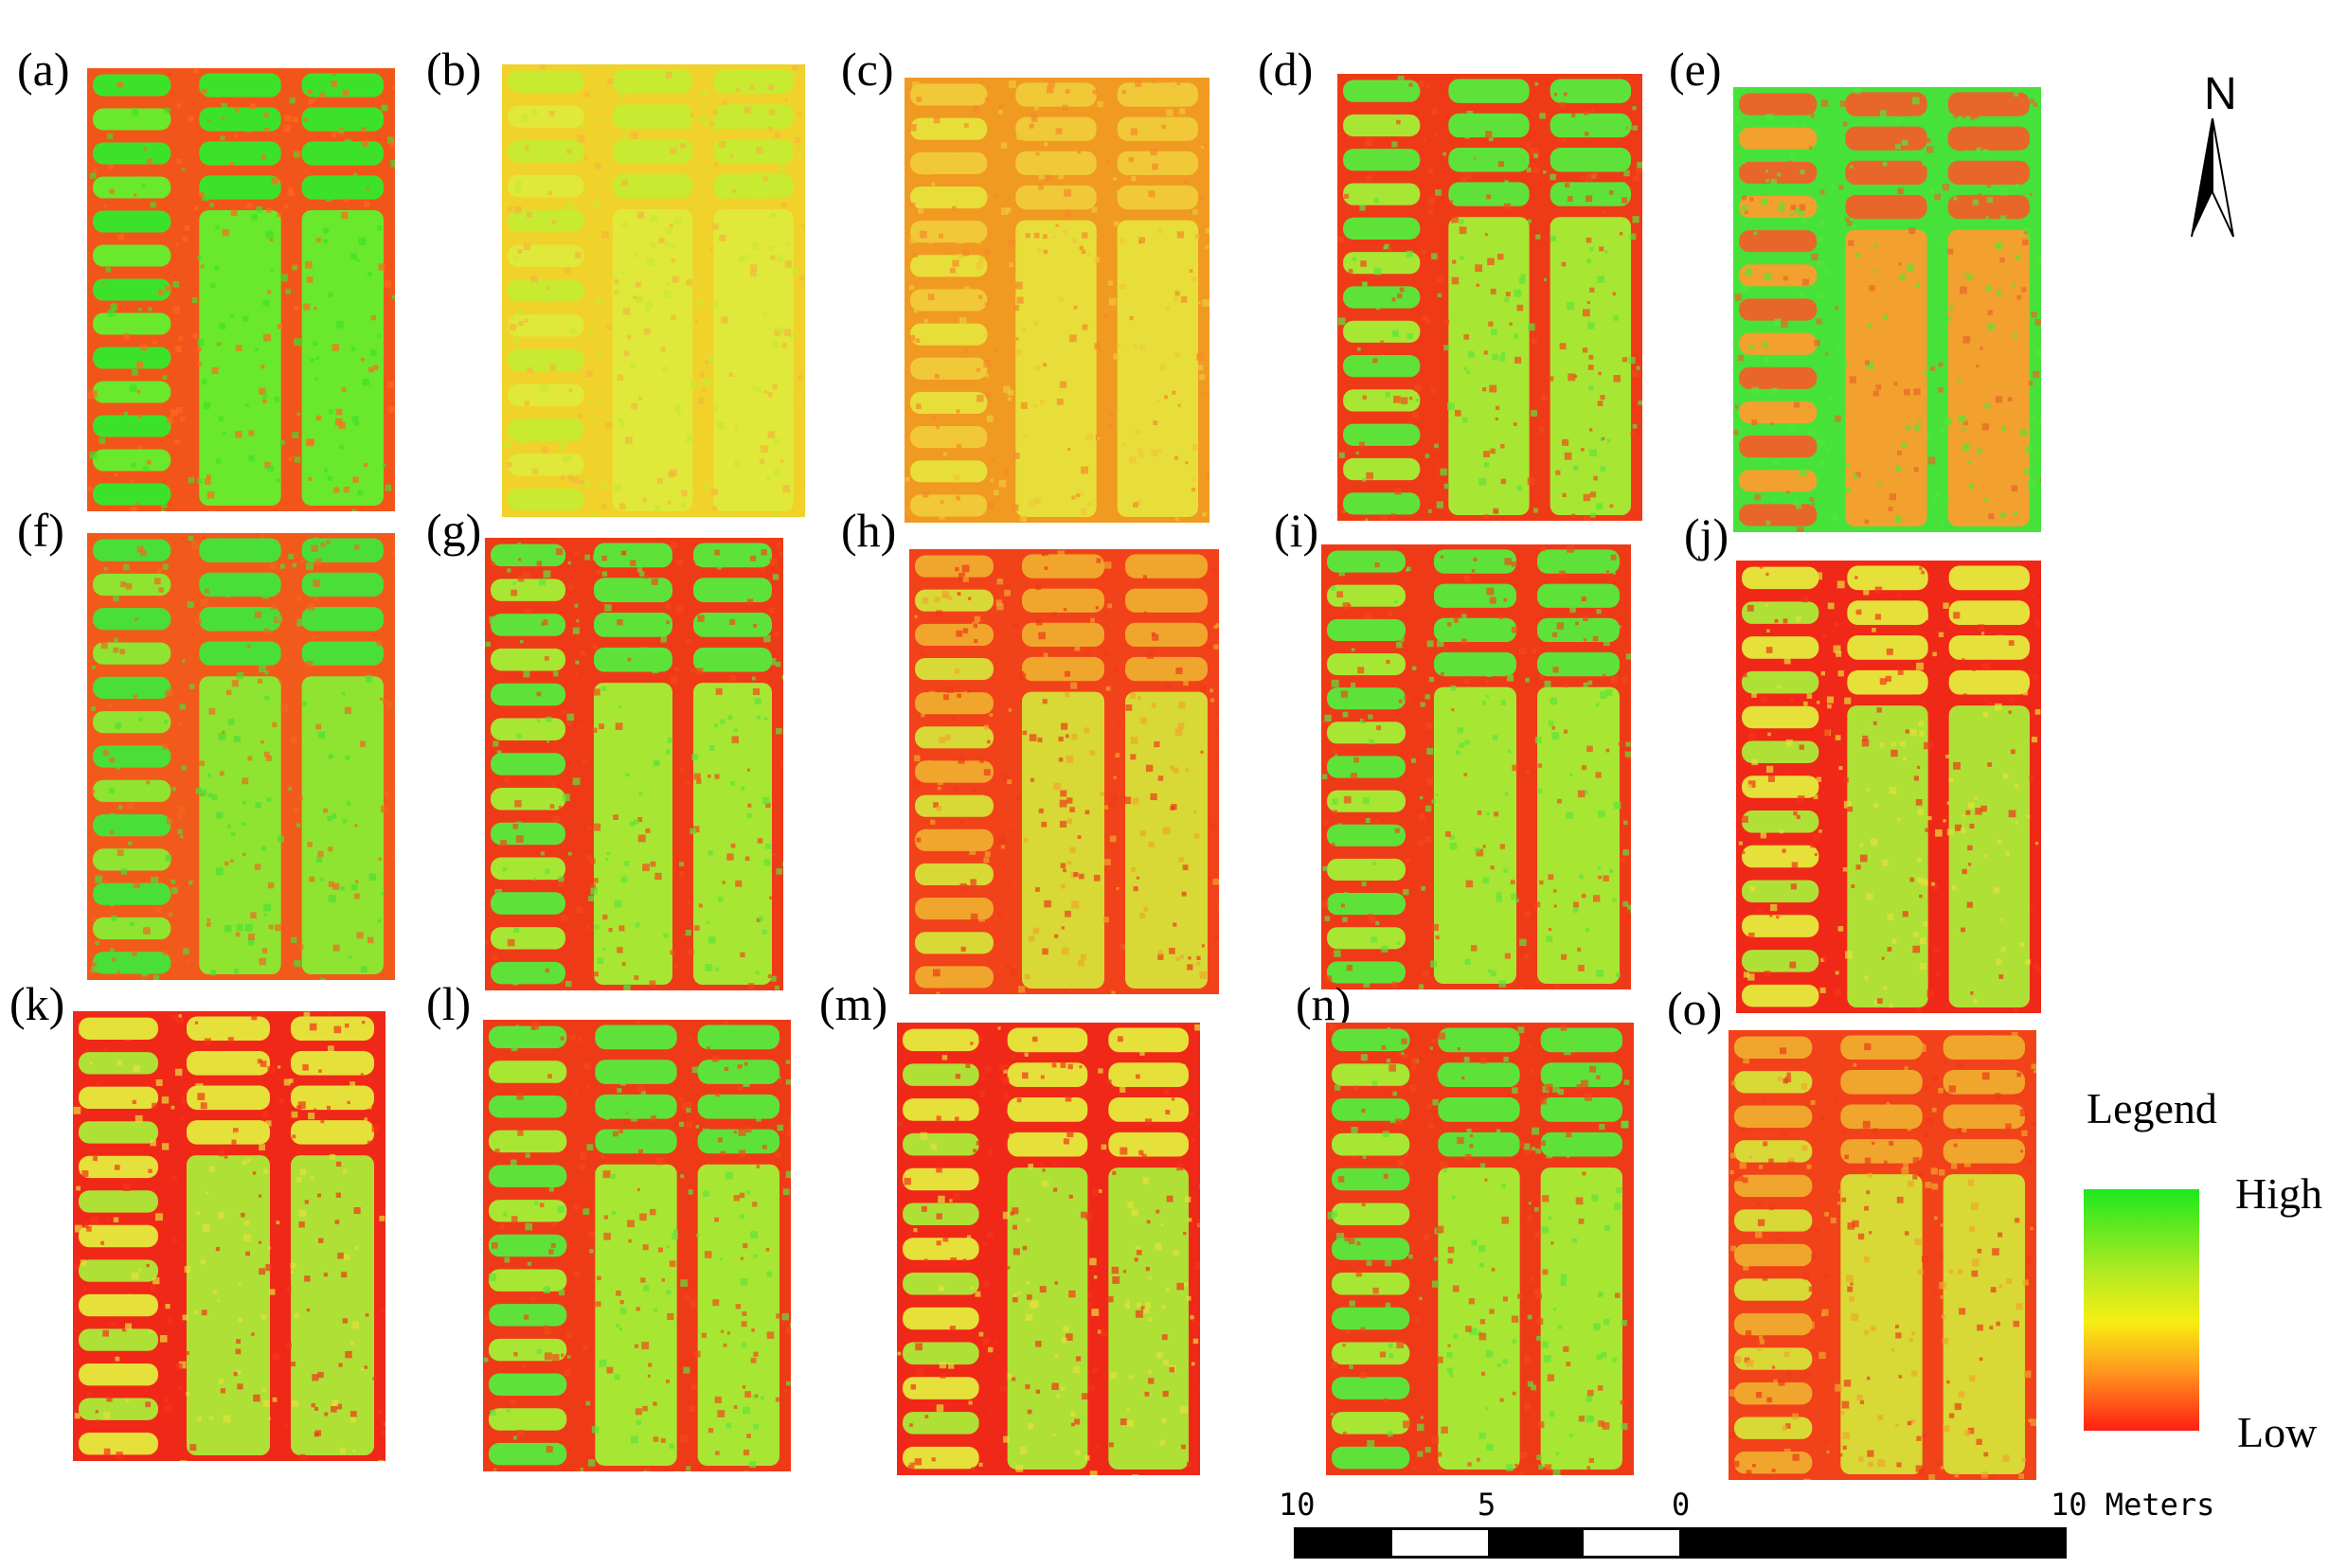 The image size is (2329, 1568). What do you see at coordinates (1440, 1543) in the screenshot?
I see `scale-segment-white` at bounding box center [1440, 1543].